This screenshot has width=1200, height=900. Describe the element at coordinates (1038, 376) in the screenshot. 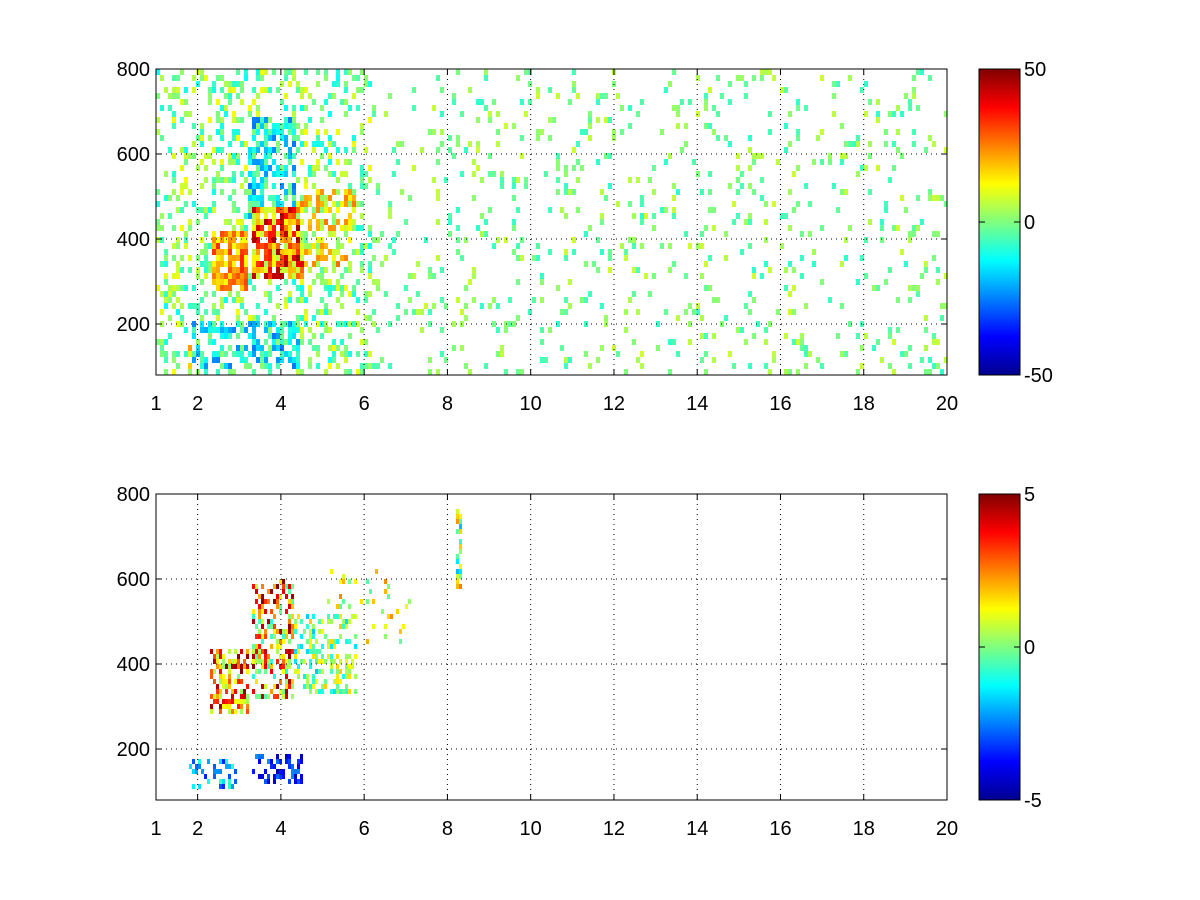

I see `colorbar-tick-label: -50` at that location.